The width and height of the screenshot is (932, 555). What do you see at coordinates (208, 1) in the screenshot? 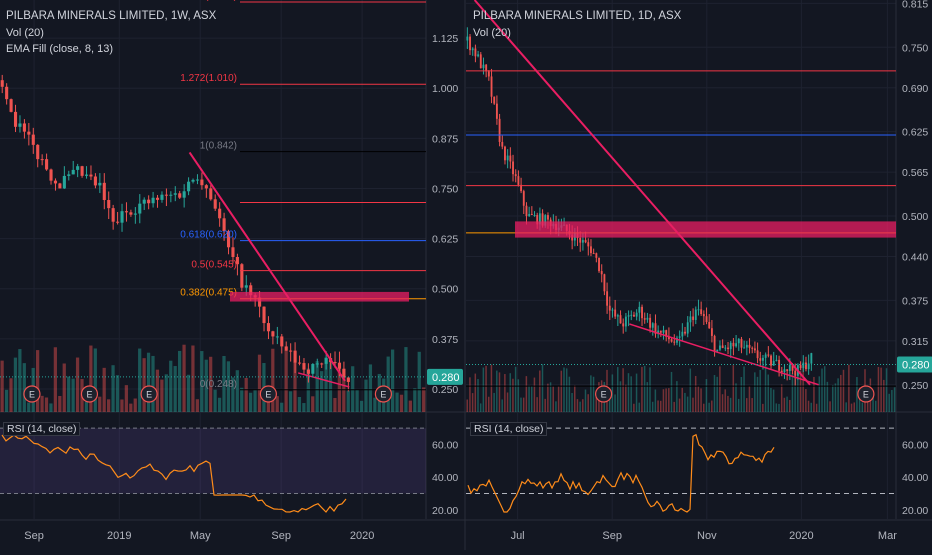
I see `left-fib-label: 1.618(1.215)` at bounding box center [208, 1].